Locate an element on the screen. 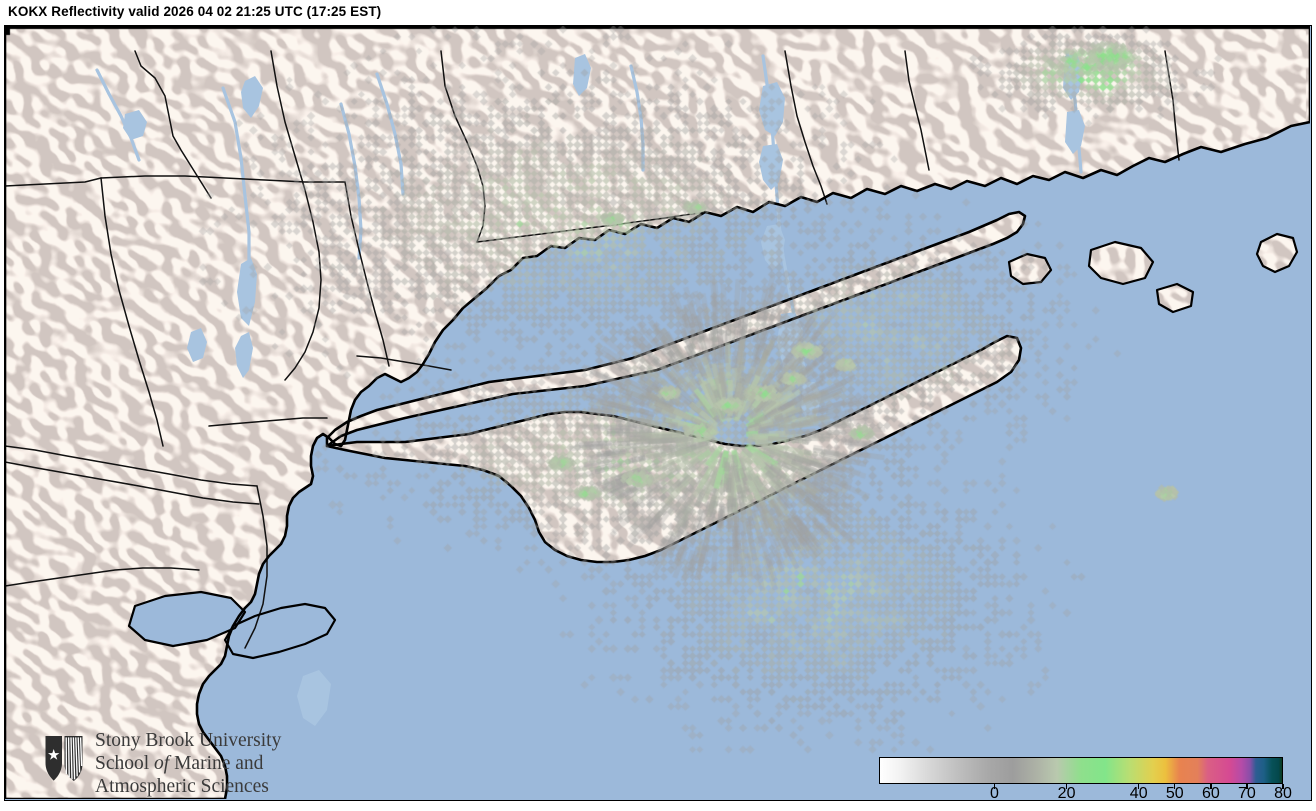 The width and height of the screenshot is (1316, 811). colorbar-tickmarks is located at coordinates (1081, 786).